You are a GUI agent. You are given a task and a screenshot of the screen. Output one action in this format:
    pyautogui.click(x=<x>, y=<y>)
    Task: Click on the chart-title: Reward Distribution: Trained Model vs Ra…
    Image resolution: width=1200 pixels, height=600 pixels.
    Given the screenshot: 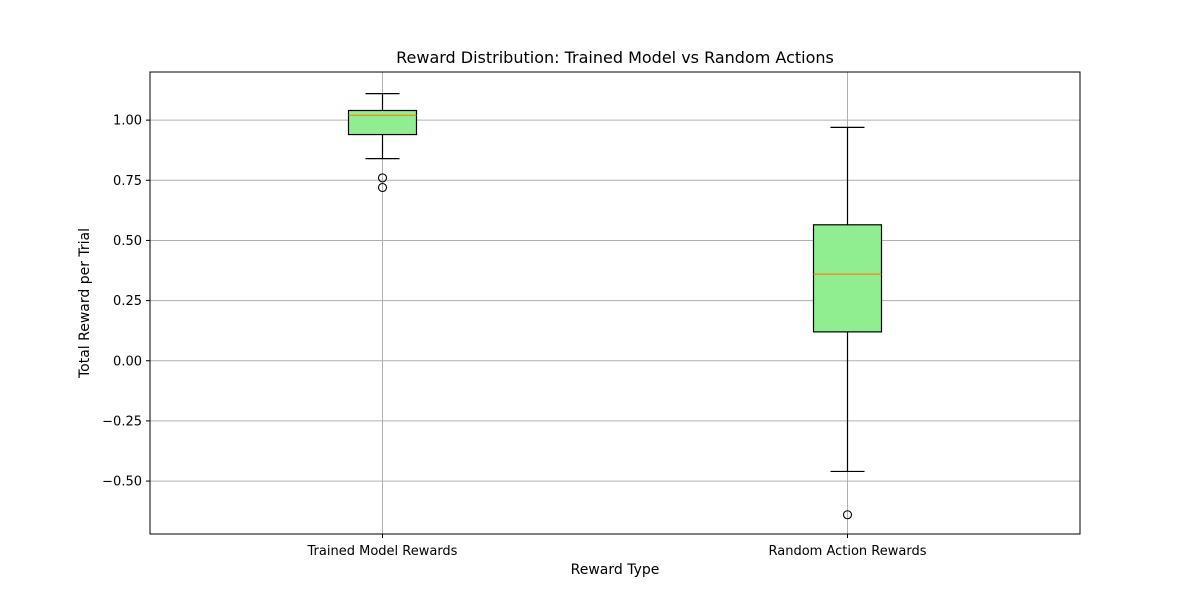 What is the action you would take?
    pyautogui.click(x=615, y=57)
    